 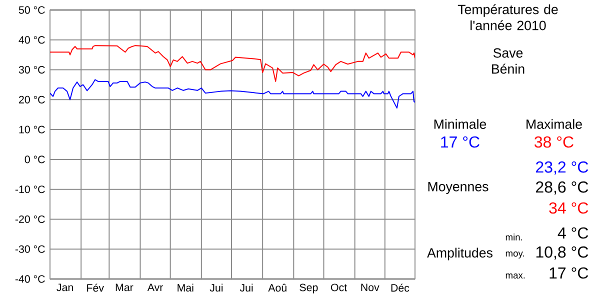 I want to click on y-tick-label: -40 °C, so click(x=30, y=279).